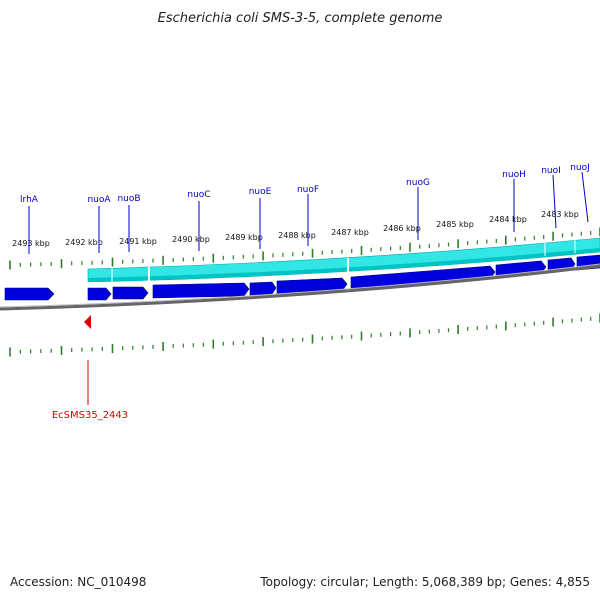 Image resolution: width=600 pixels, height=600 pixels. Describe the element at coordinates (455, 224) in the screenshot. I see `kbp-label: 2485 kbp` at that location.